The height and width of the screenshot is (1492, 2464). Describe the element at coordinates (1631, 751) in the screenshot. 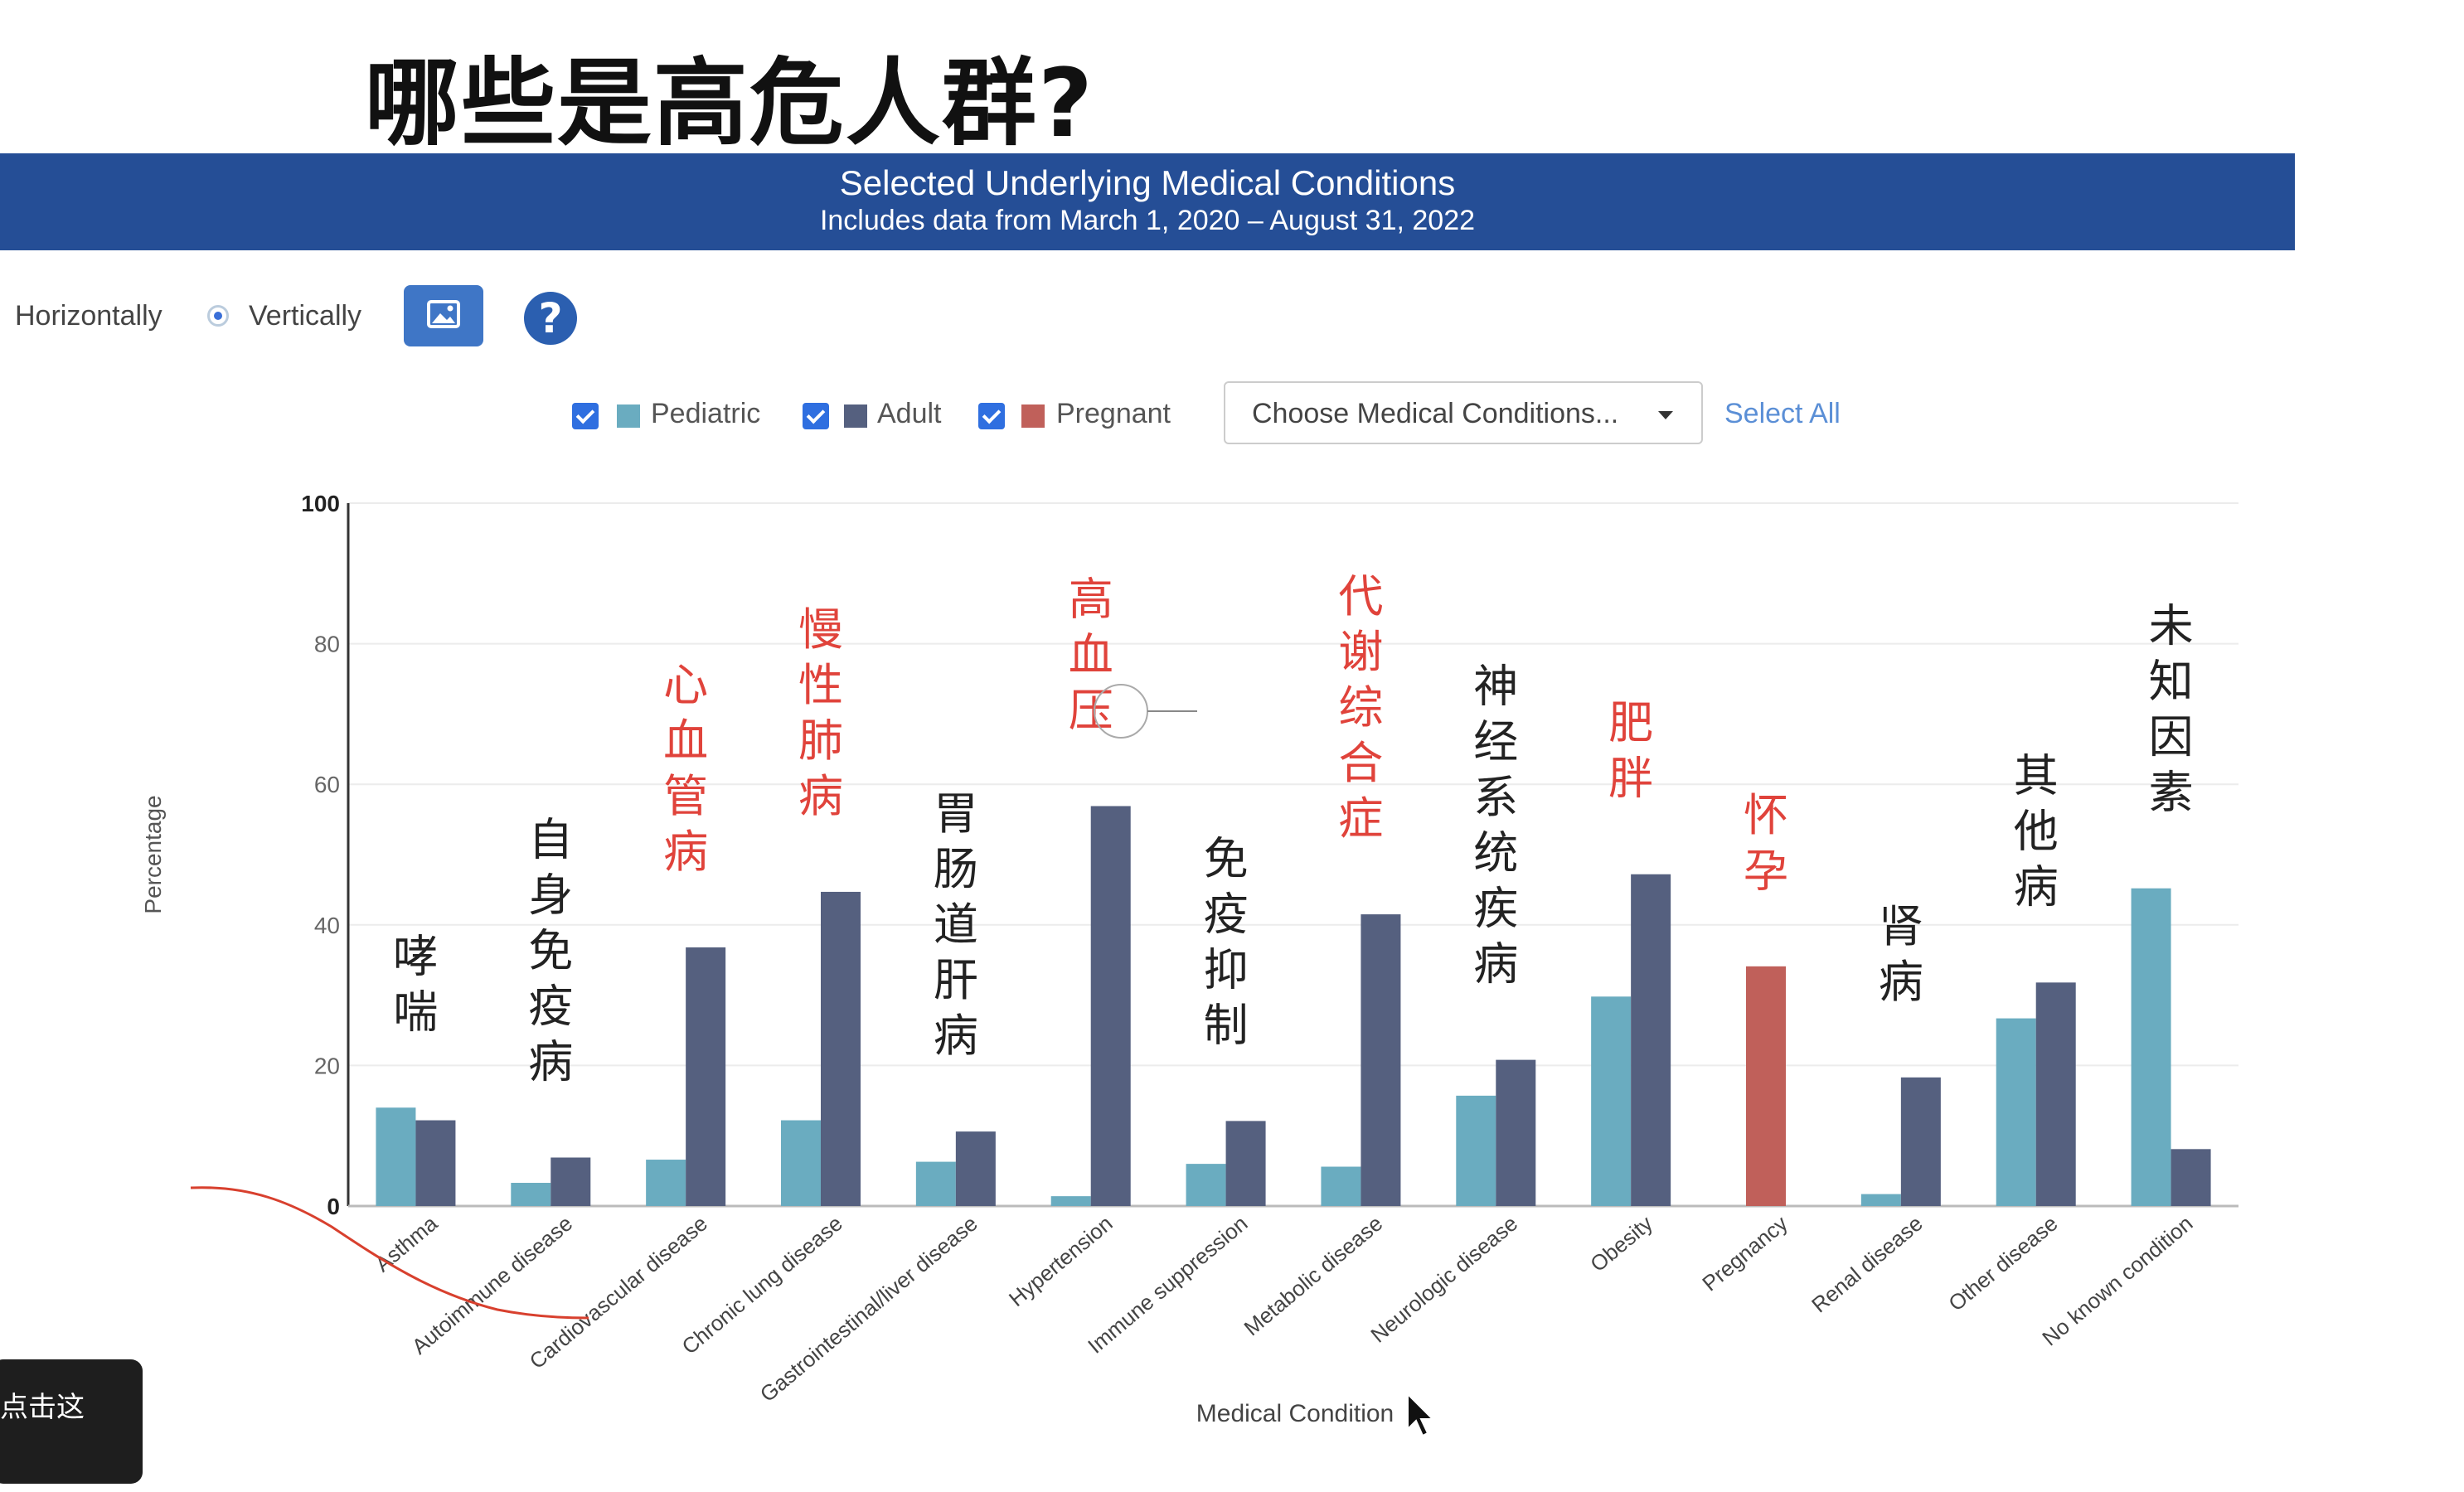

I see `condition-annotation: 肥胖` at that location.